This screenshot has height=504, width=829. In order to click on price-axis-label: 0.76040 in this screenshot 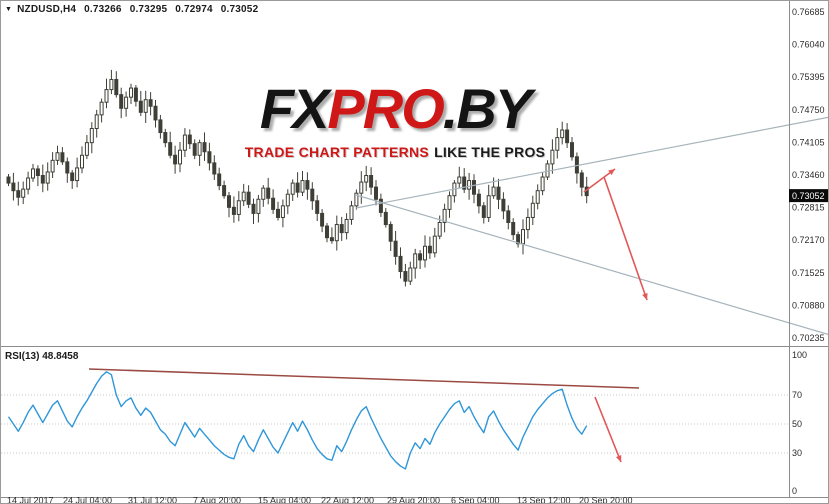, I will do `click(808, 45)`.